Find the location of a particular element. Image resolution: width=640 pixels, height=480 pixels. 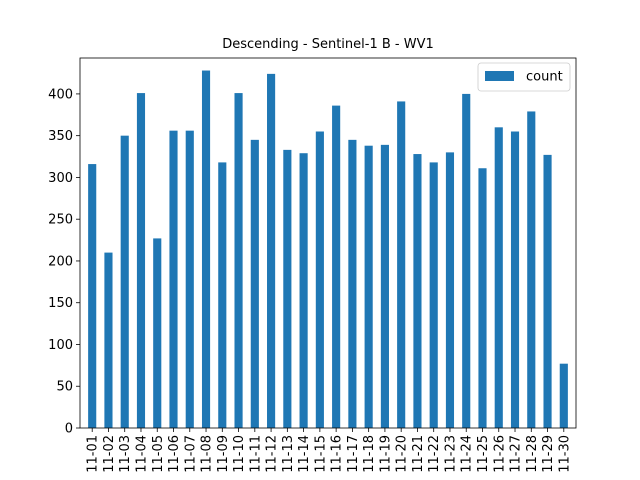

x-tick-label: 11-16 is located at coordinates (337, 454).